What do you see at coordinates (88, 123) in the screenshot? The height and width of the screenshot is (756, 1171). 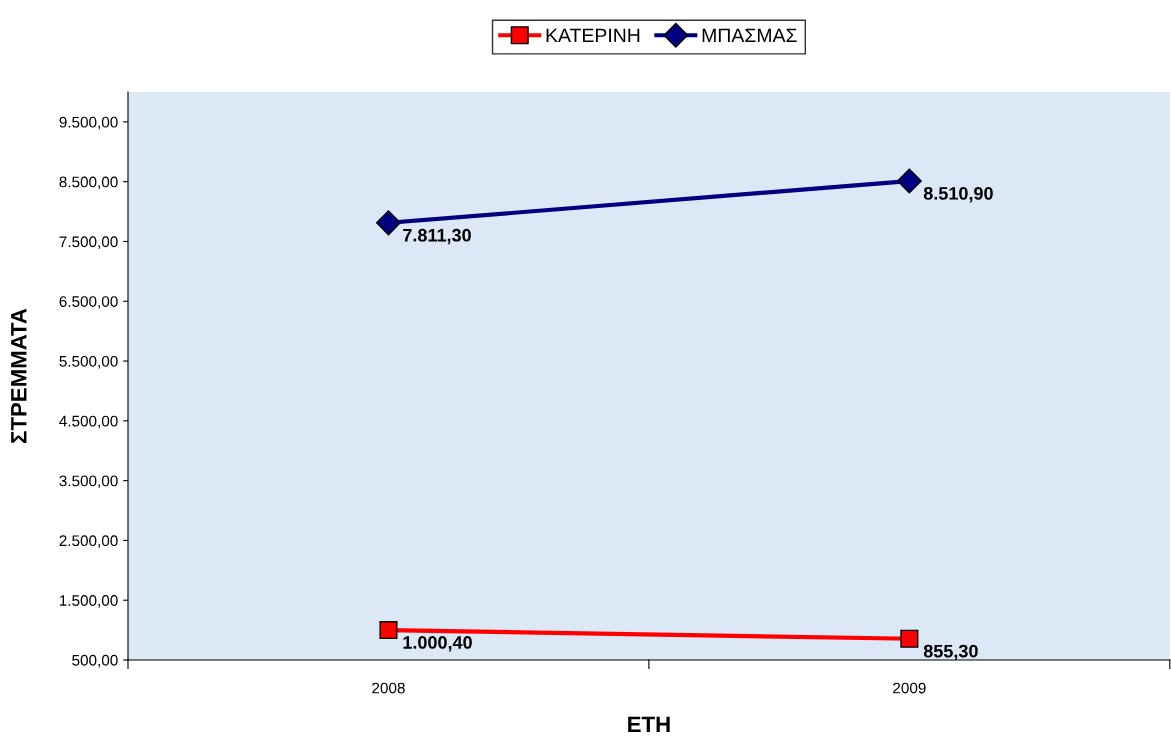 I see `y-tick-label: 9.500,00` at bounding box center [88, 123].